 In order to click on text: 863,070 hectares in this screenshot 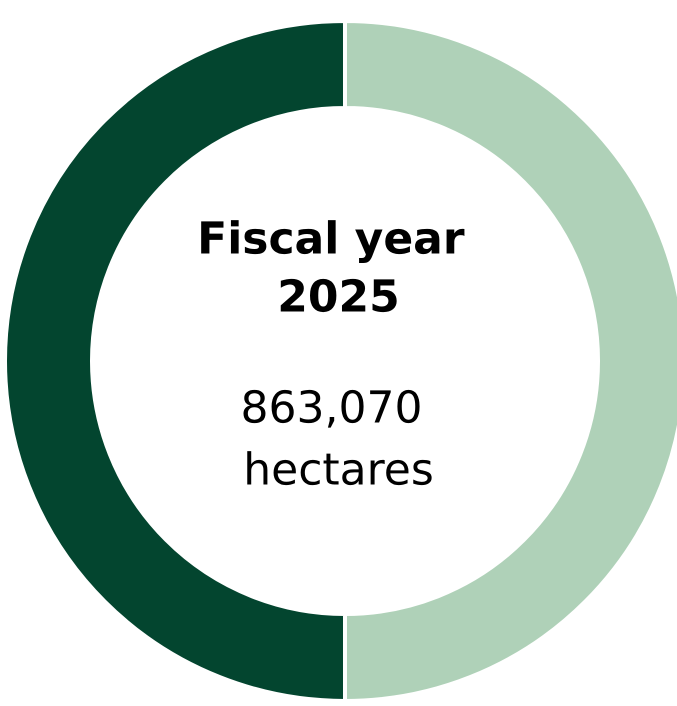, I will do `click(338, 439)`.